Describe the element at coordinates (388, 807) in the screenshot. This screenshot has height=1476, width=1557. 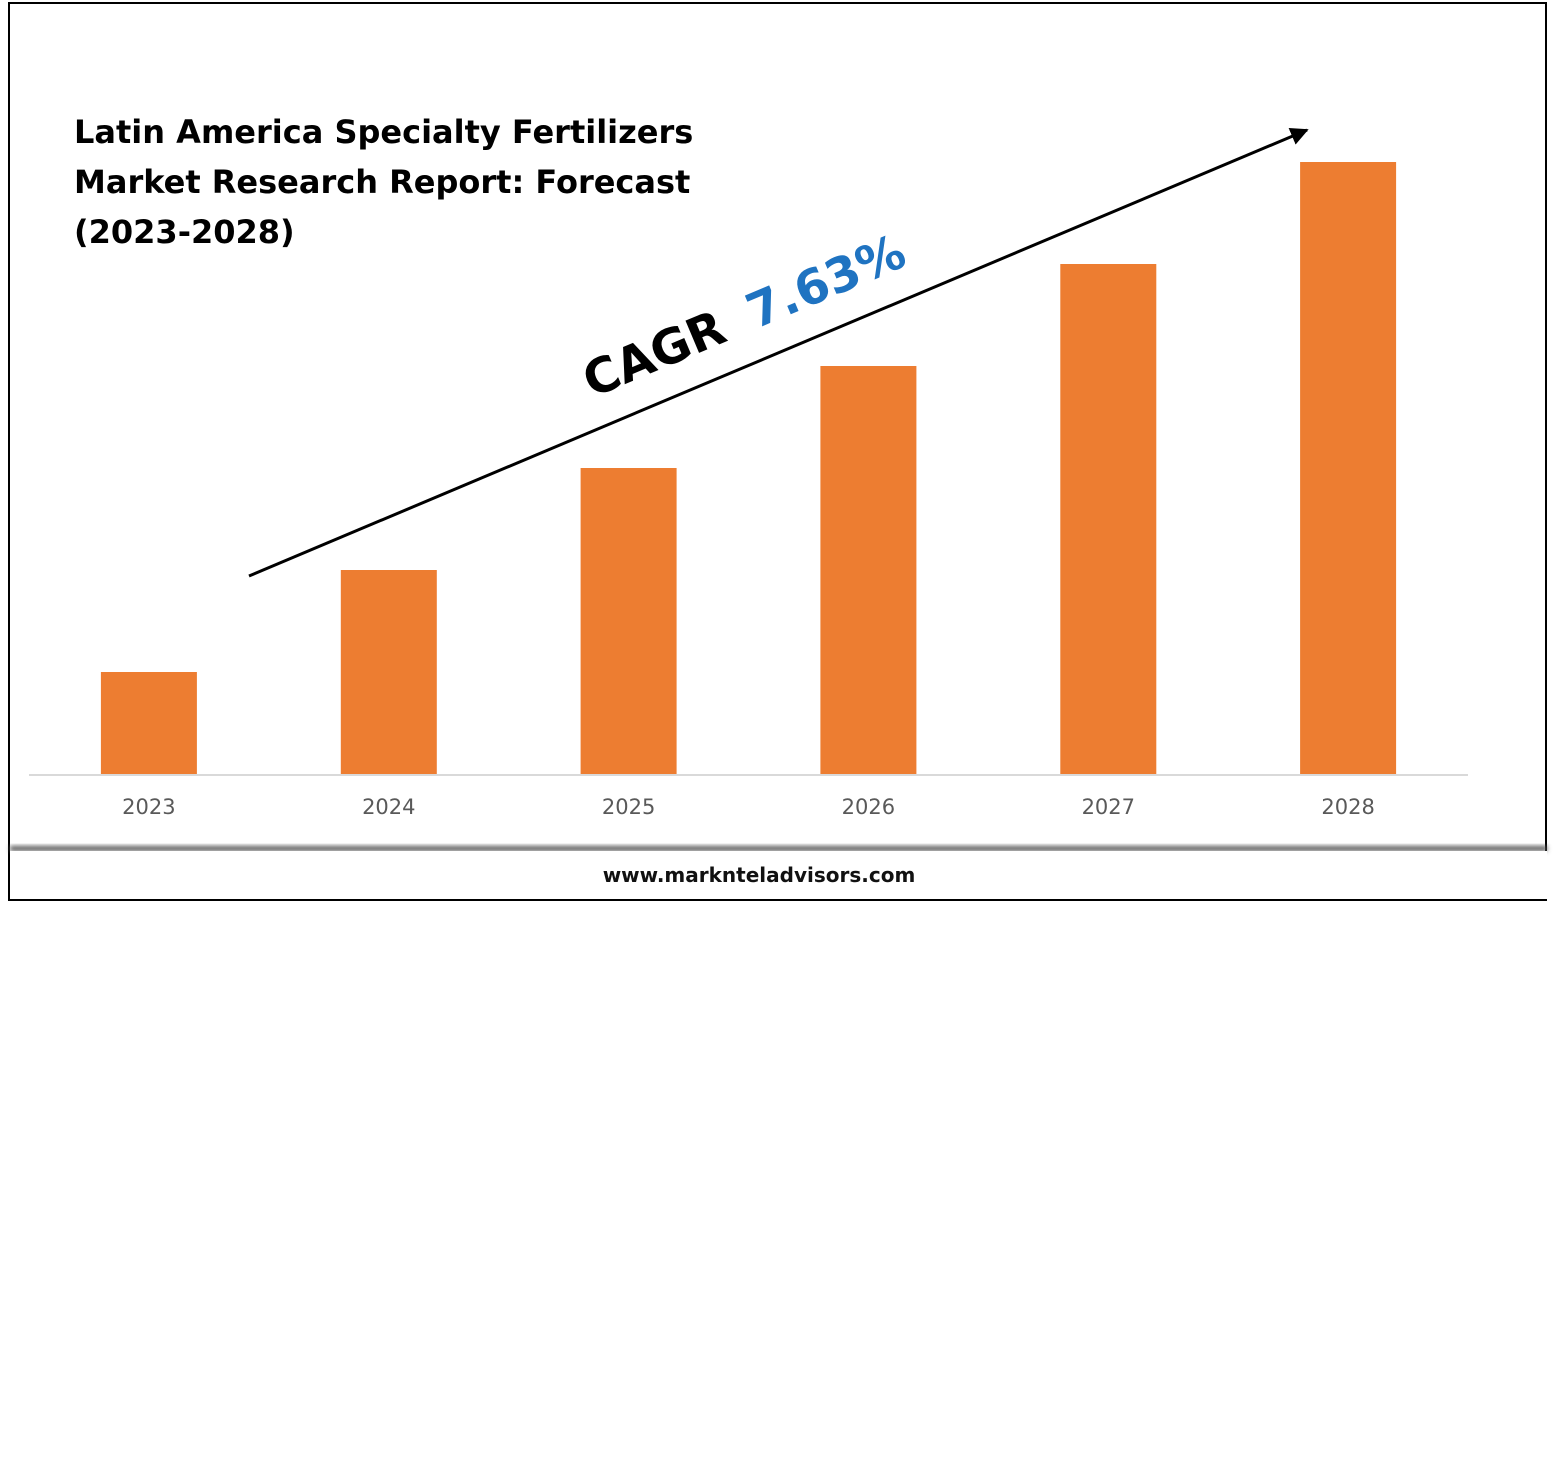
I see `x-tick-label-2024: 2024` at that location.